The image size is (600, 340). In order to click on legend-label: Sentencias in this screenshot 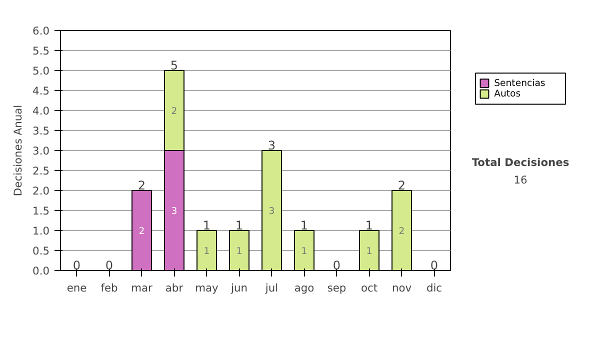, I will do `click(520, 83)`.